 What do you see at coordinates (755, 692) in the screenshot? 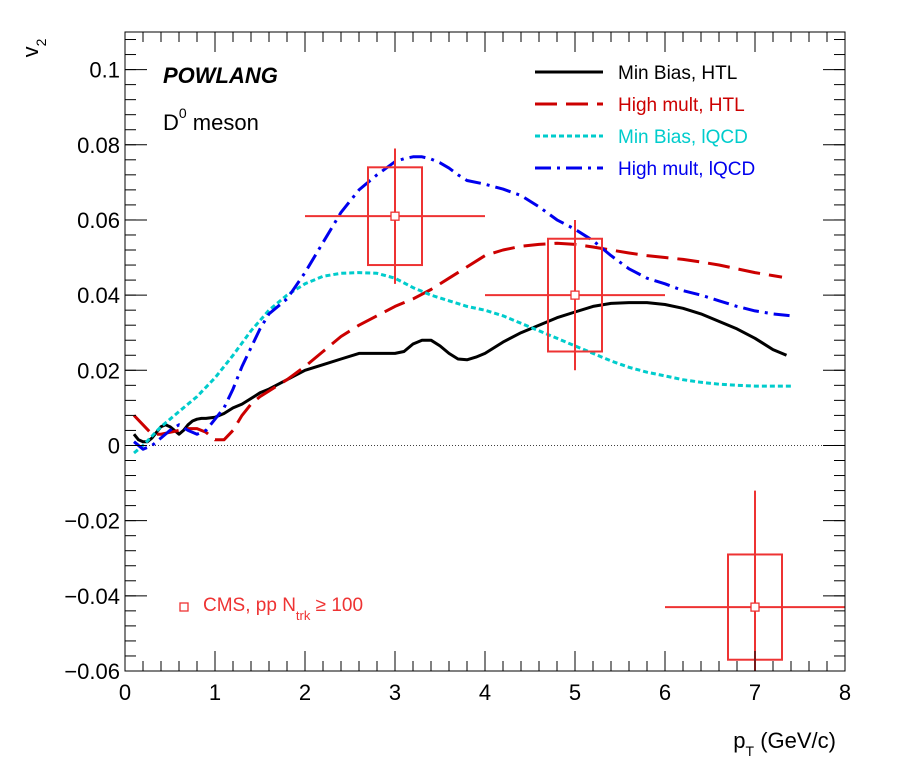
I see `x-tick-label: 7` at bounding box center [755, 692].